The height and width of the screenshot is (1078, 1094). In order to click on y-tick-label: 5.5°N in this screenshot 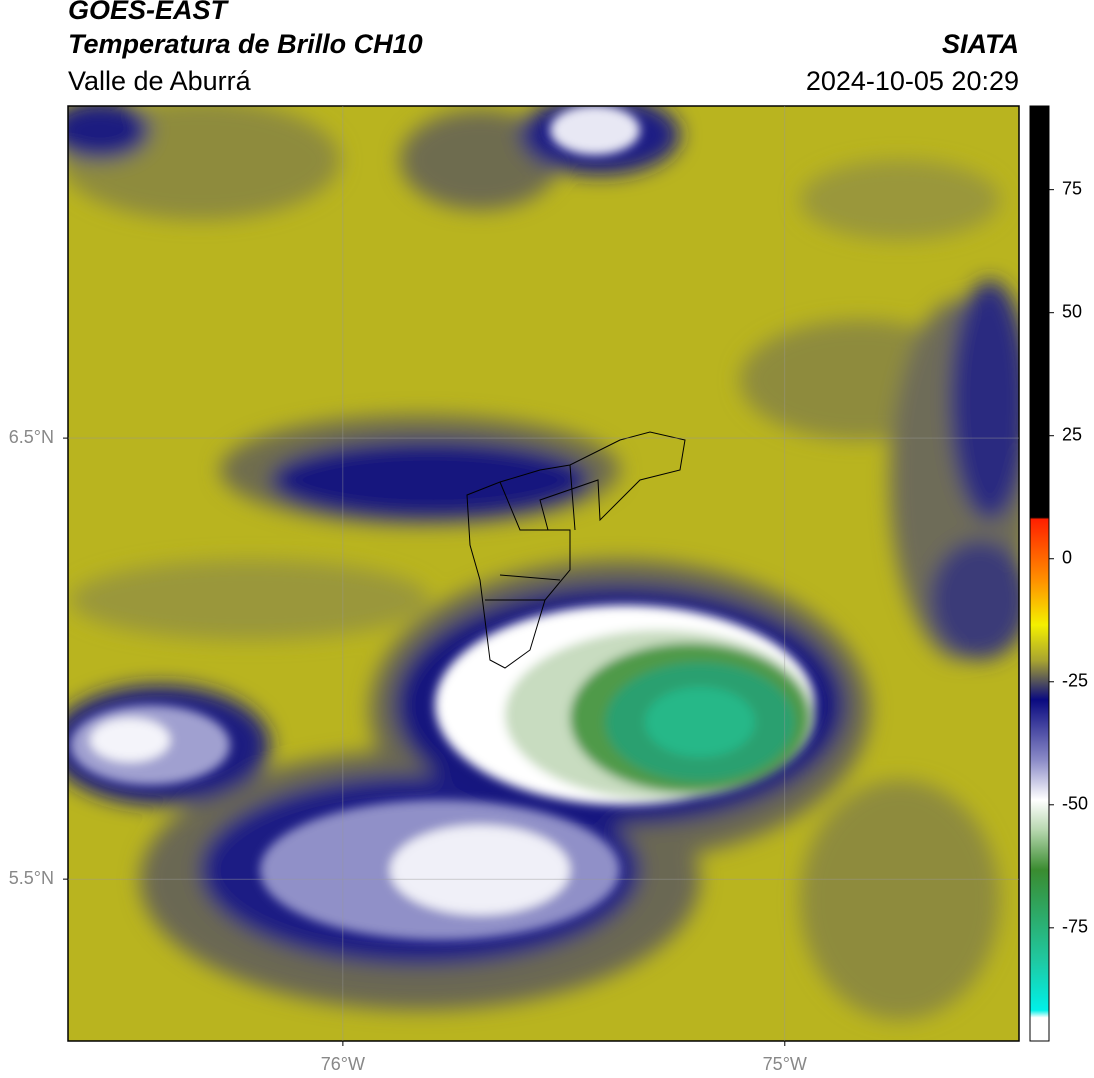, I will do `click(31, 878)`.